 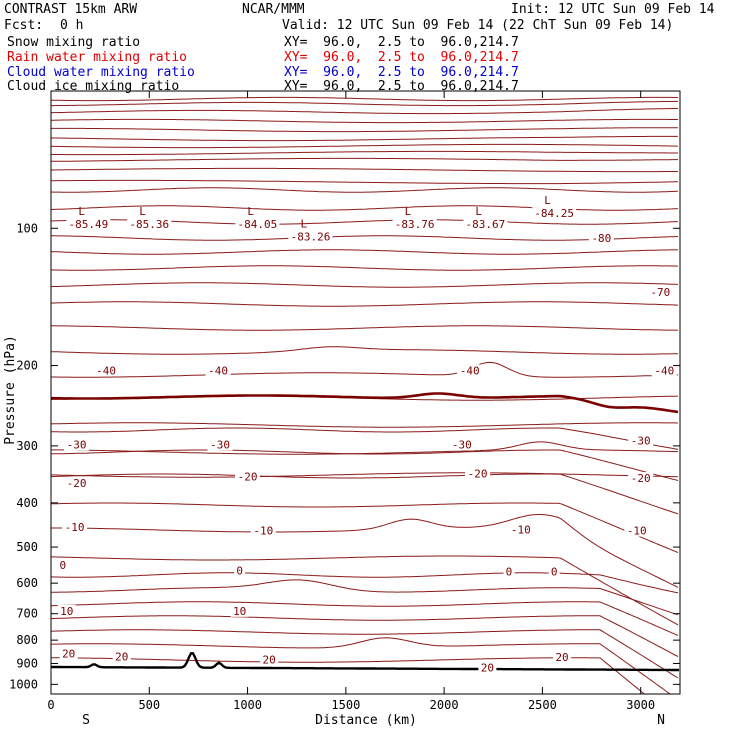 What do you see at coordinates (71, 9) in the screenshot?
I see `model-title: CONTRAST 15km ARW` at bounding box center [71, 9].